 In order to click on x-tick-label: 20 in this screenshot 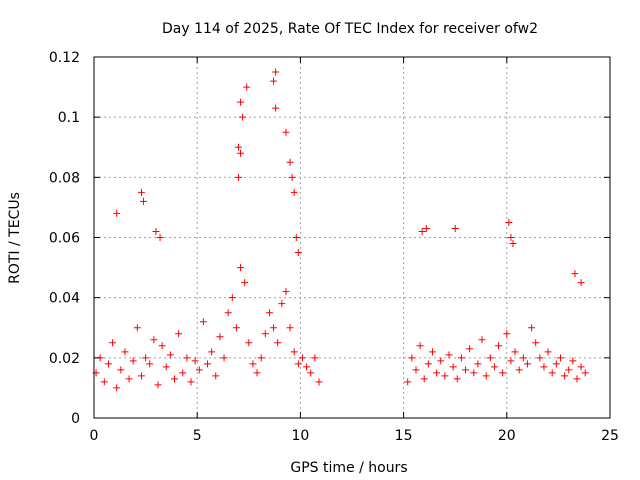, I will do `click(507, 436)`.